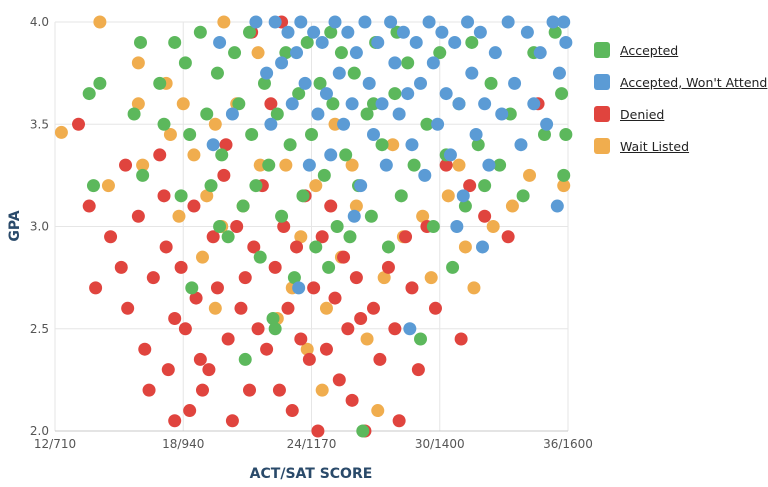  What do you see at coordinates (440, 444) in the screenshot?
I see `x-tick-label: 30/1400` at bounding box center [440, 444].